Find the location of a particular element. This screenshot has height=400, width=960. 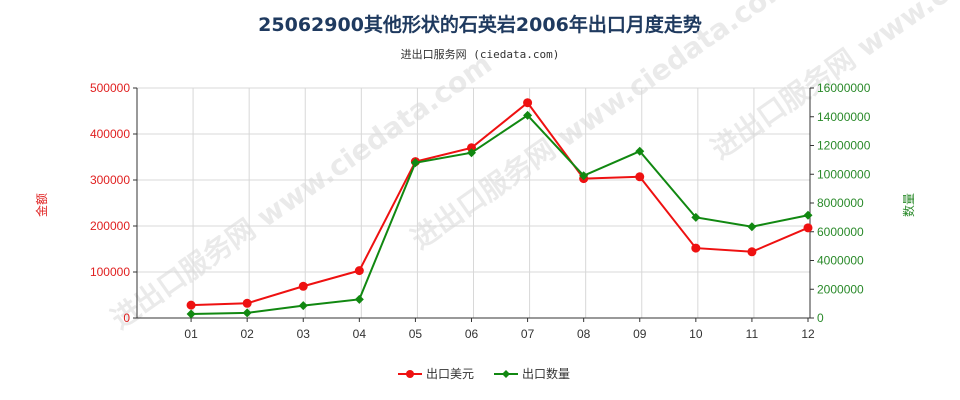

x-tick-label: 09 is located at coordinates (640, 334).